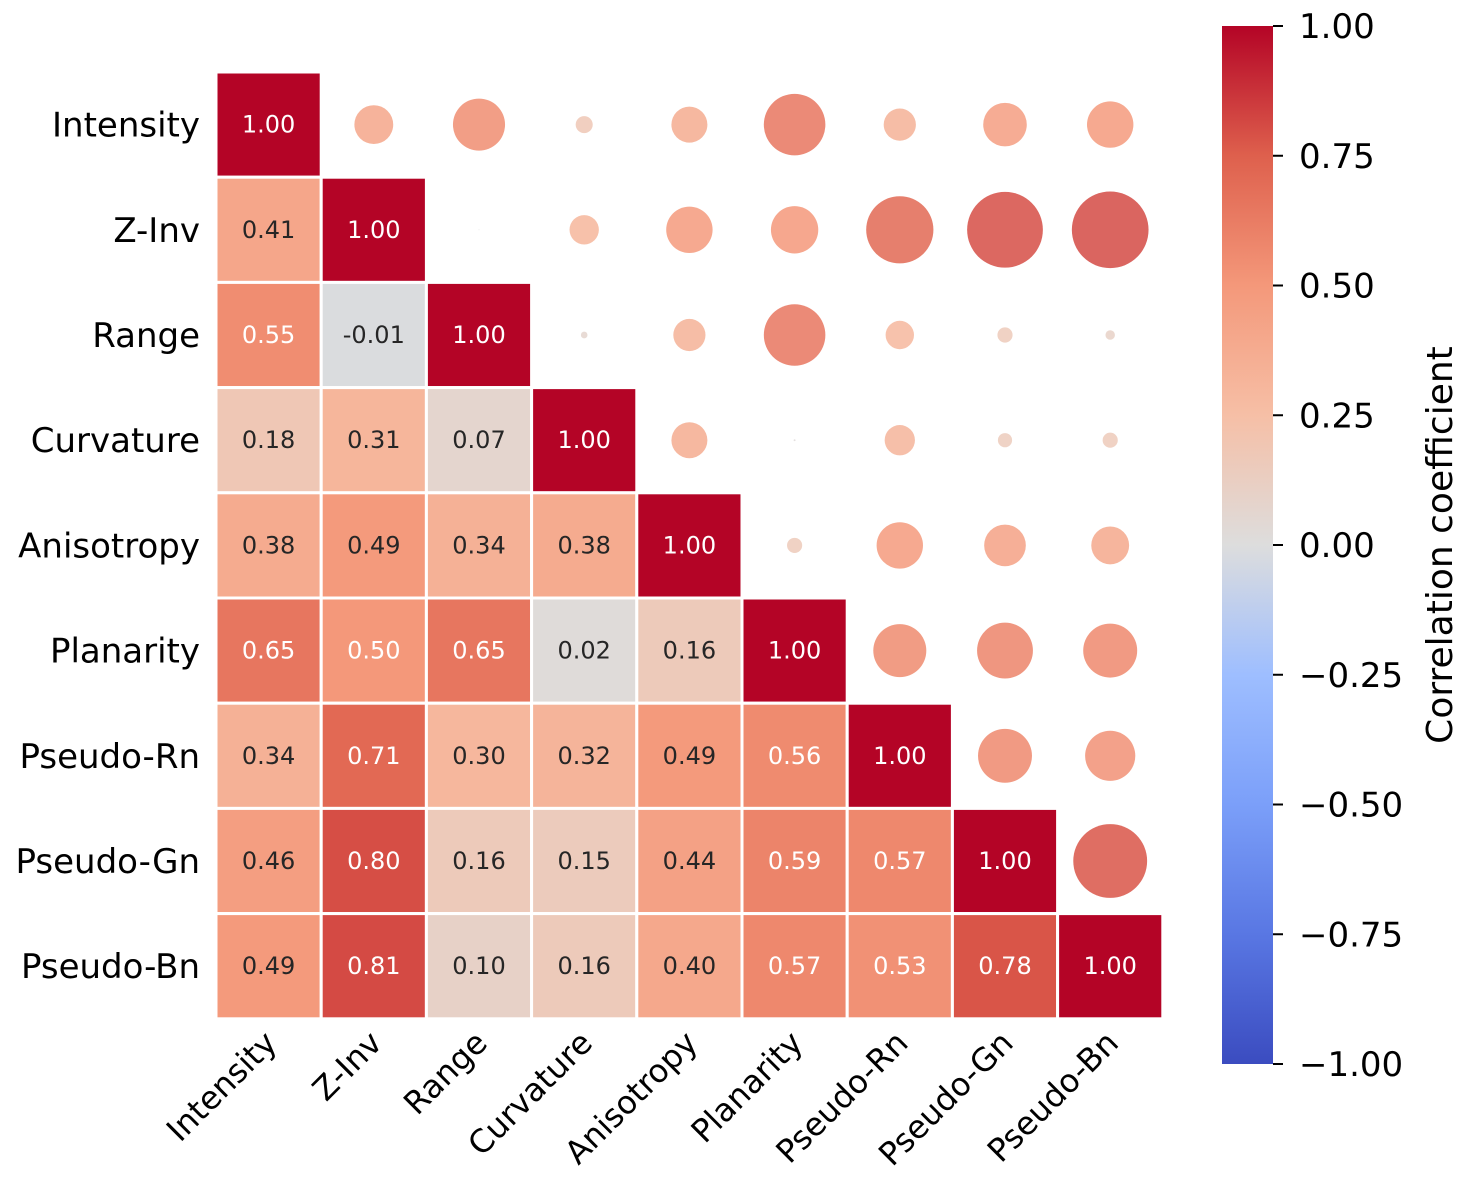  I want to click on cell-value-7-0: 0.46, so click(268, 861).